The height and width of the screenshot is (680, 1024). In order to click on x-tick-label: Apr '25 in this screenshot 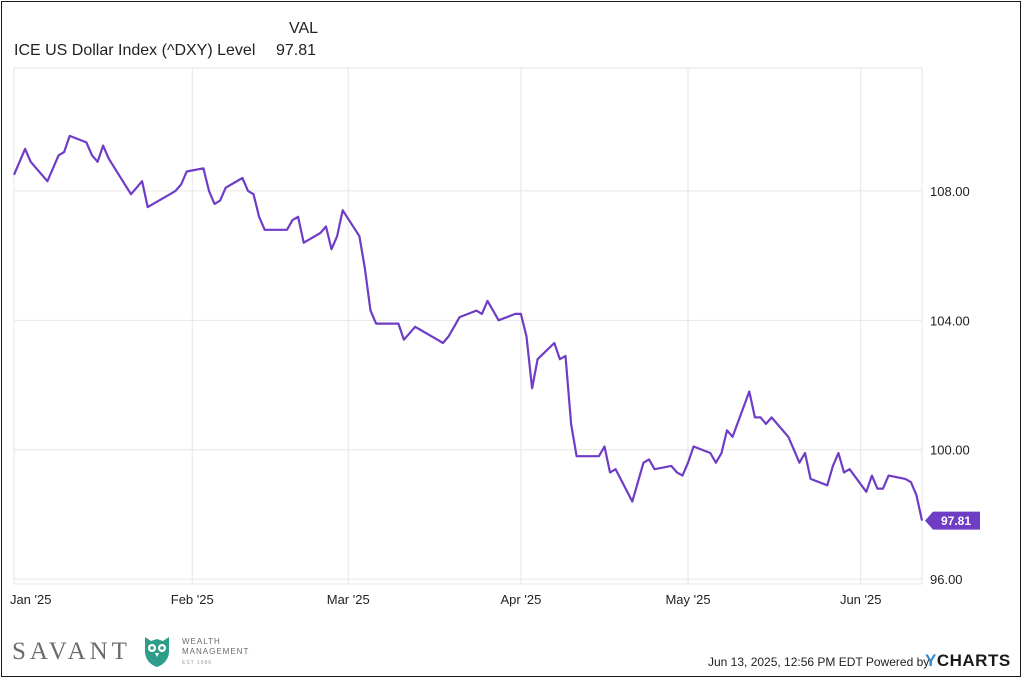, I will do `click(521, 599)`.